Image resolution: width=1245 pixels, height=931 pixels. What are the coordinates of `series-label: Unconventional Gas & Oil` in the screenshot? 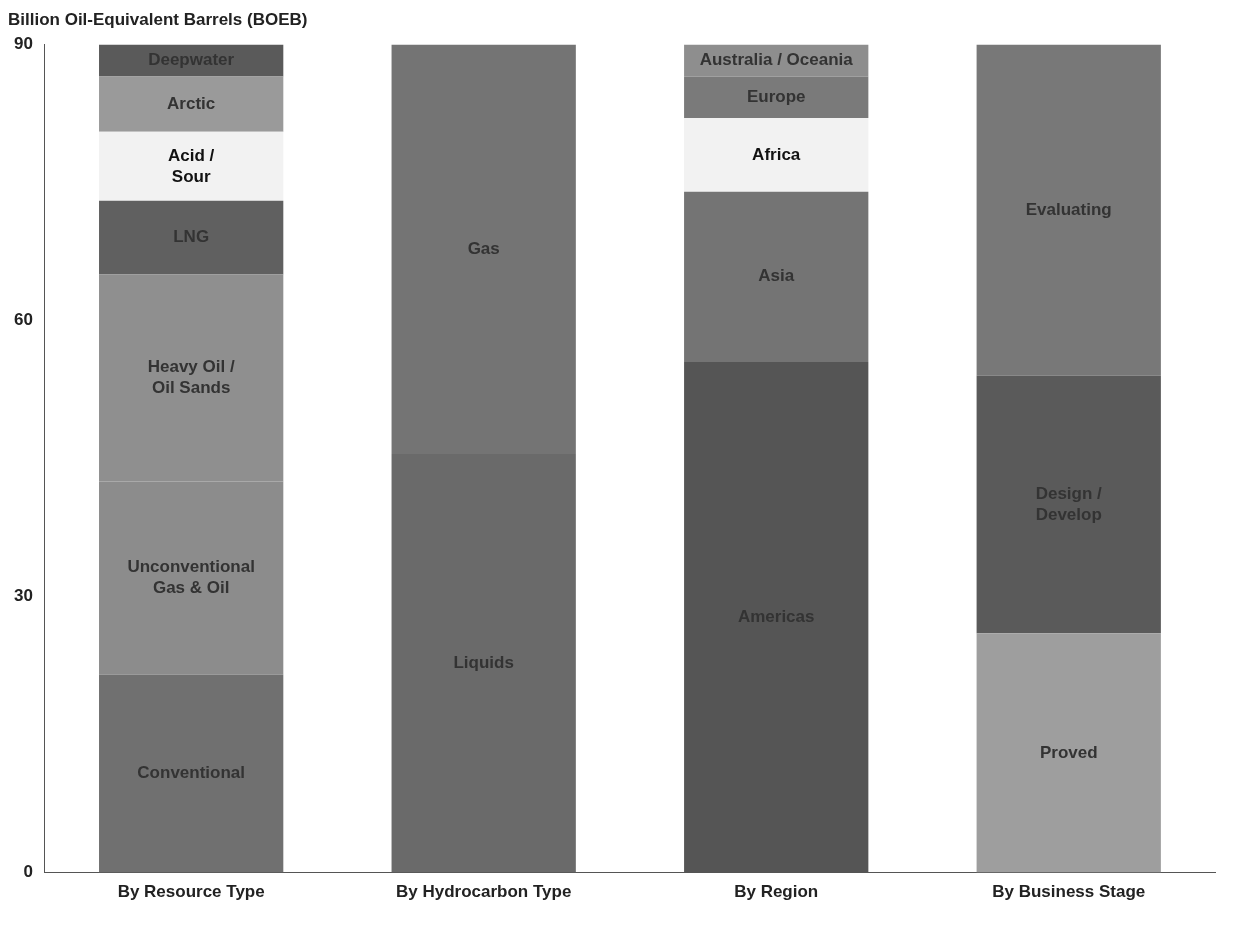 It's located at (191, 577).